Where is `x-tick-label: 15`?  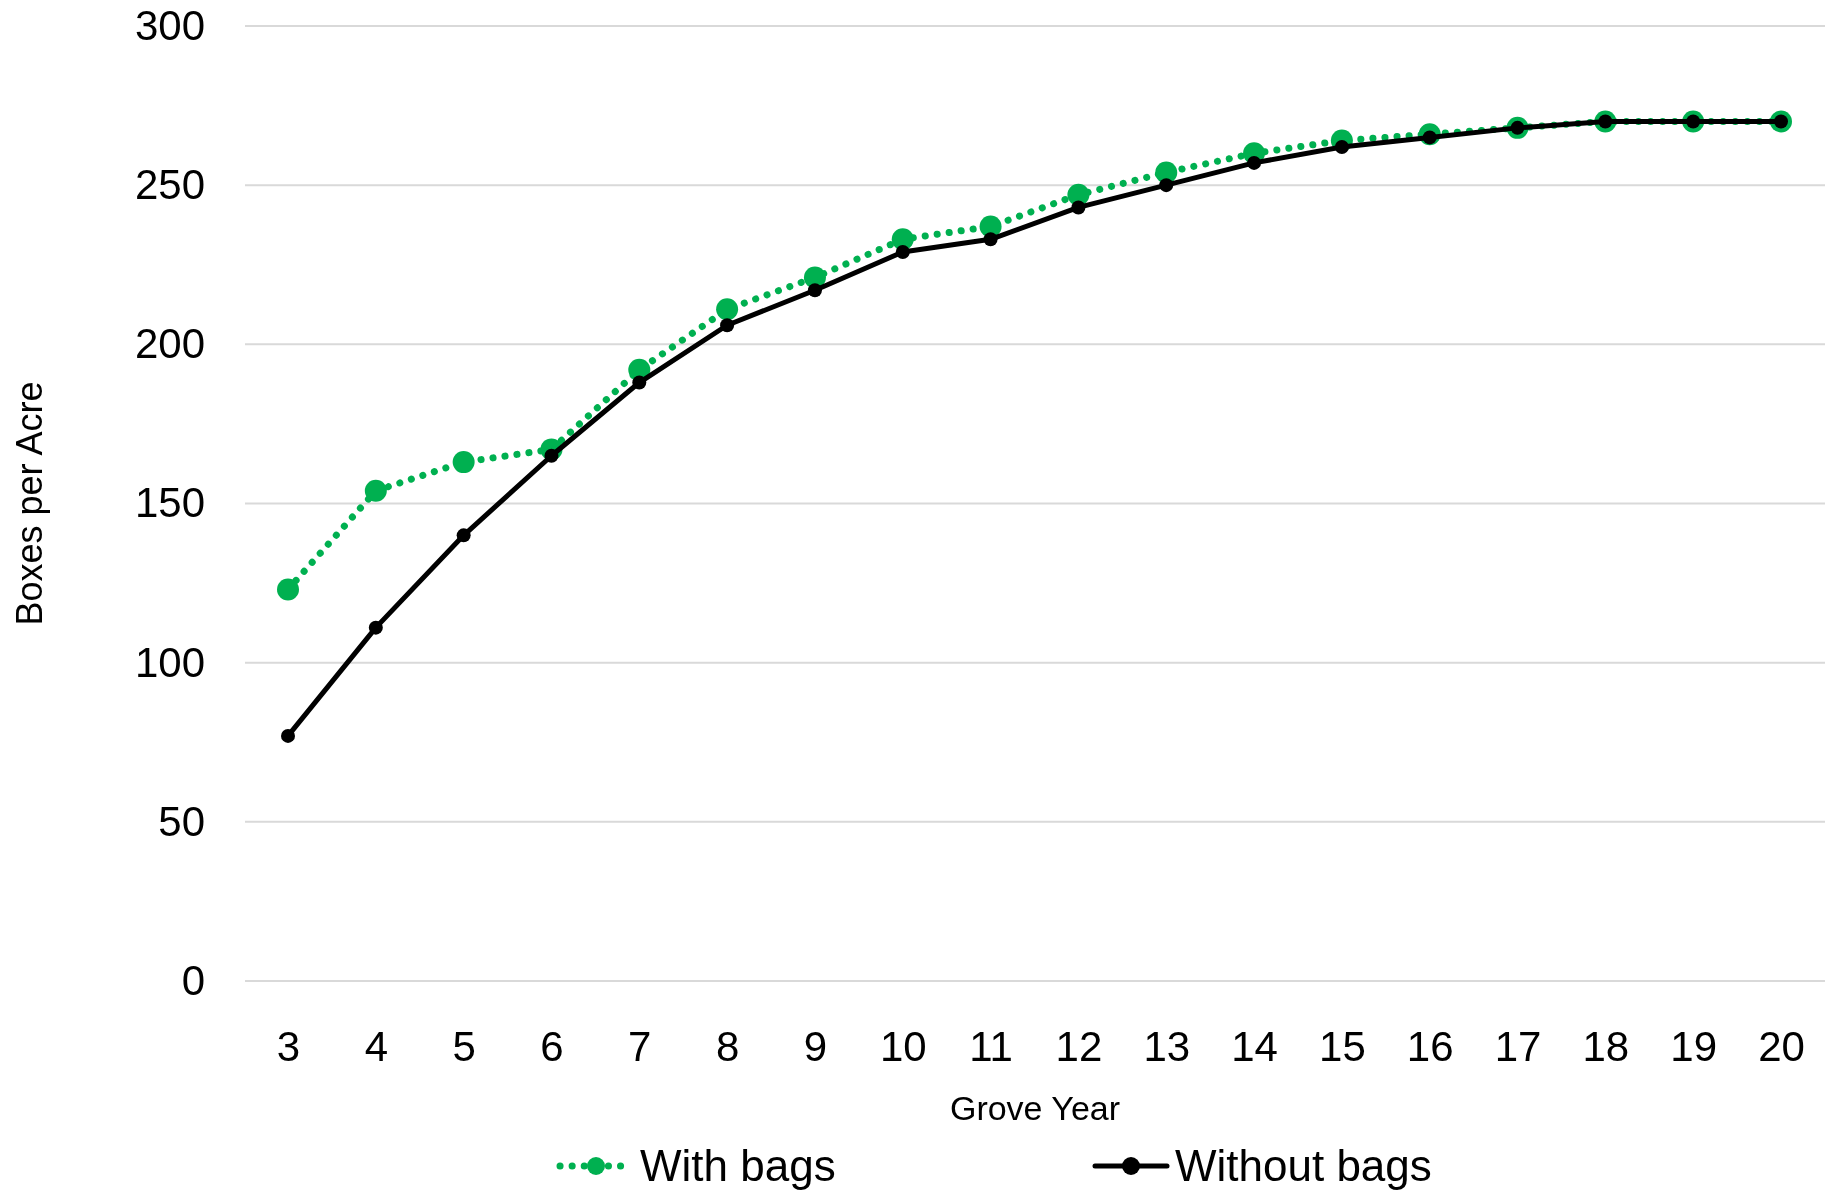 x-tick-label: 15 is located at coordinates (1342, 1046).